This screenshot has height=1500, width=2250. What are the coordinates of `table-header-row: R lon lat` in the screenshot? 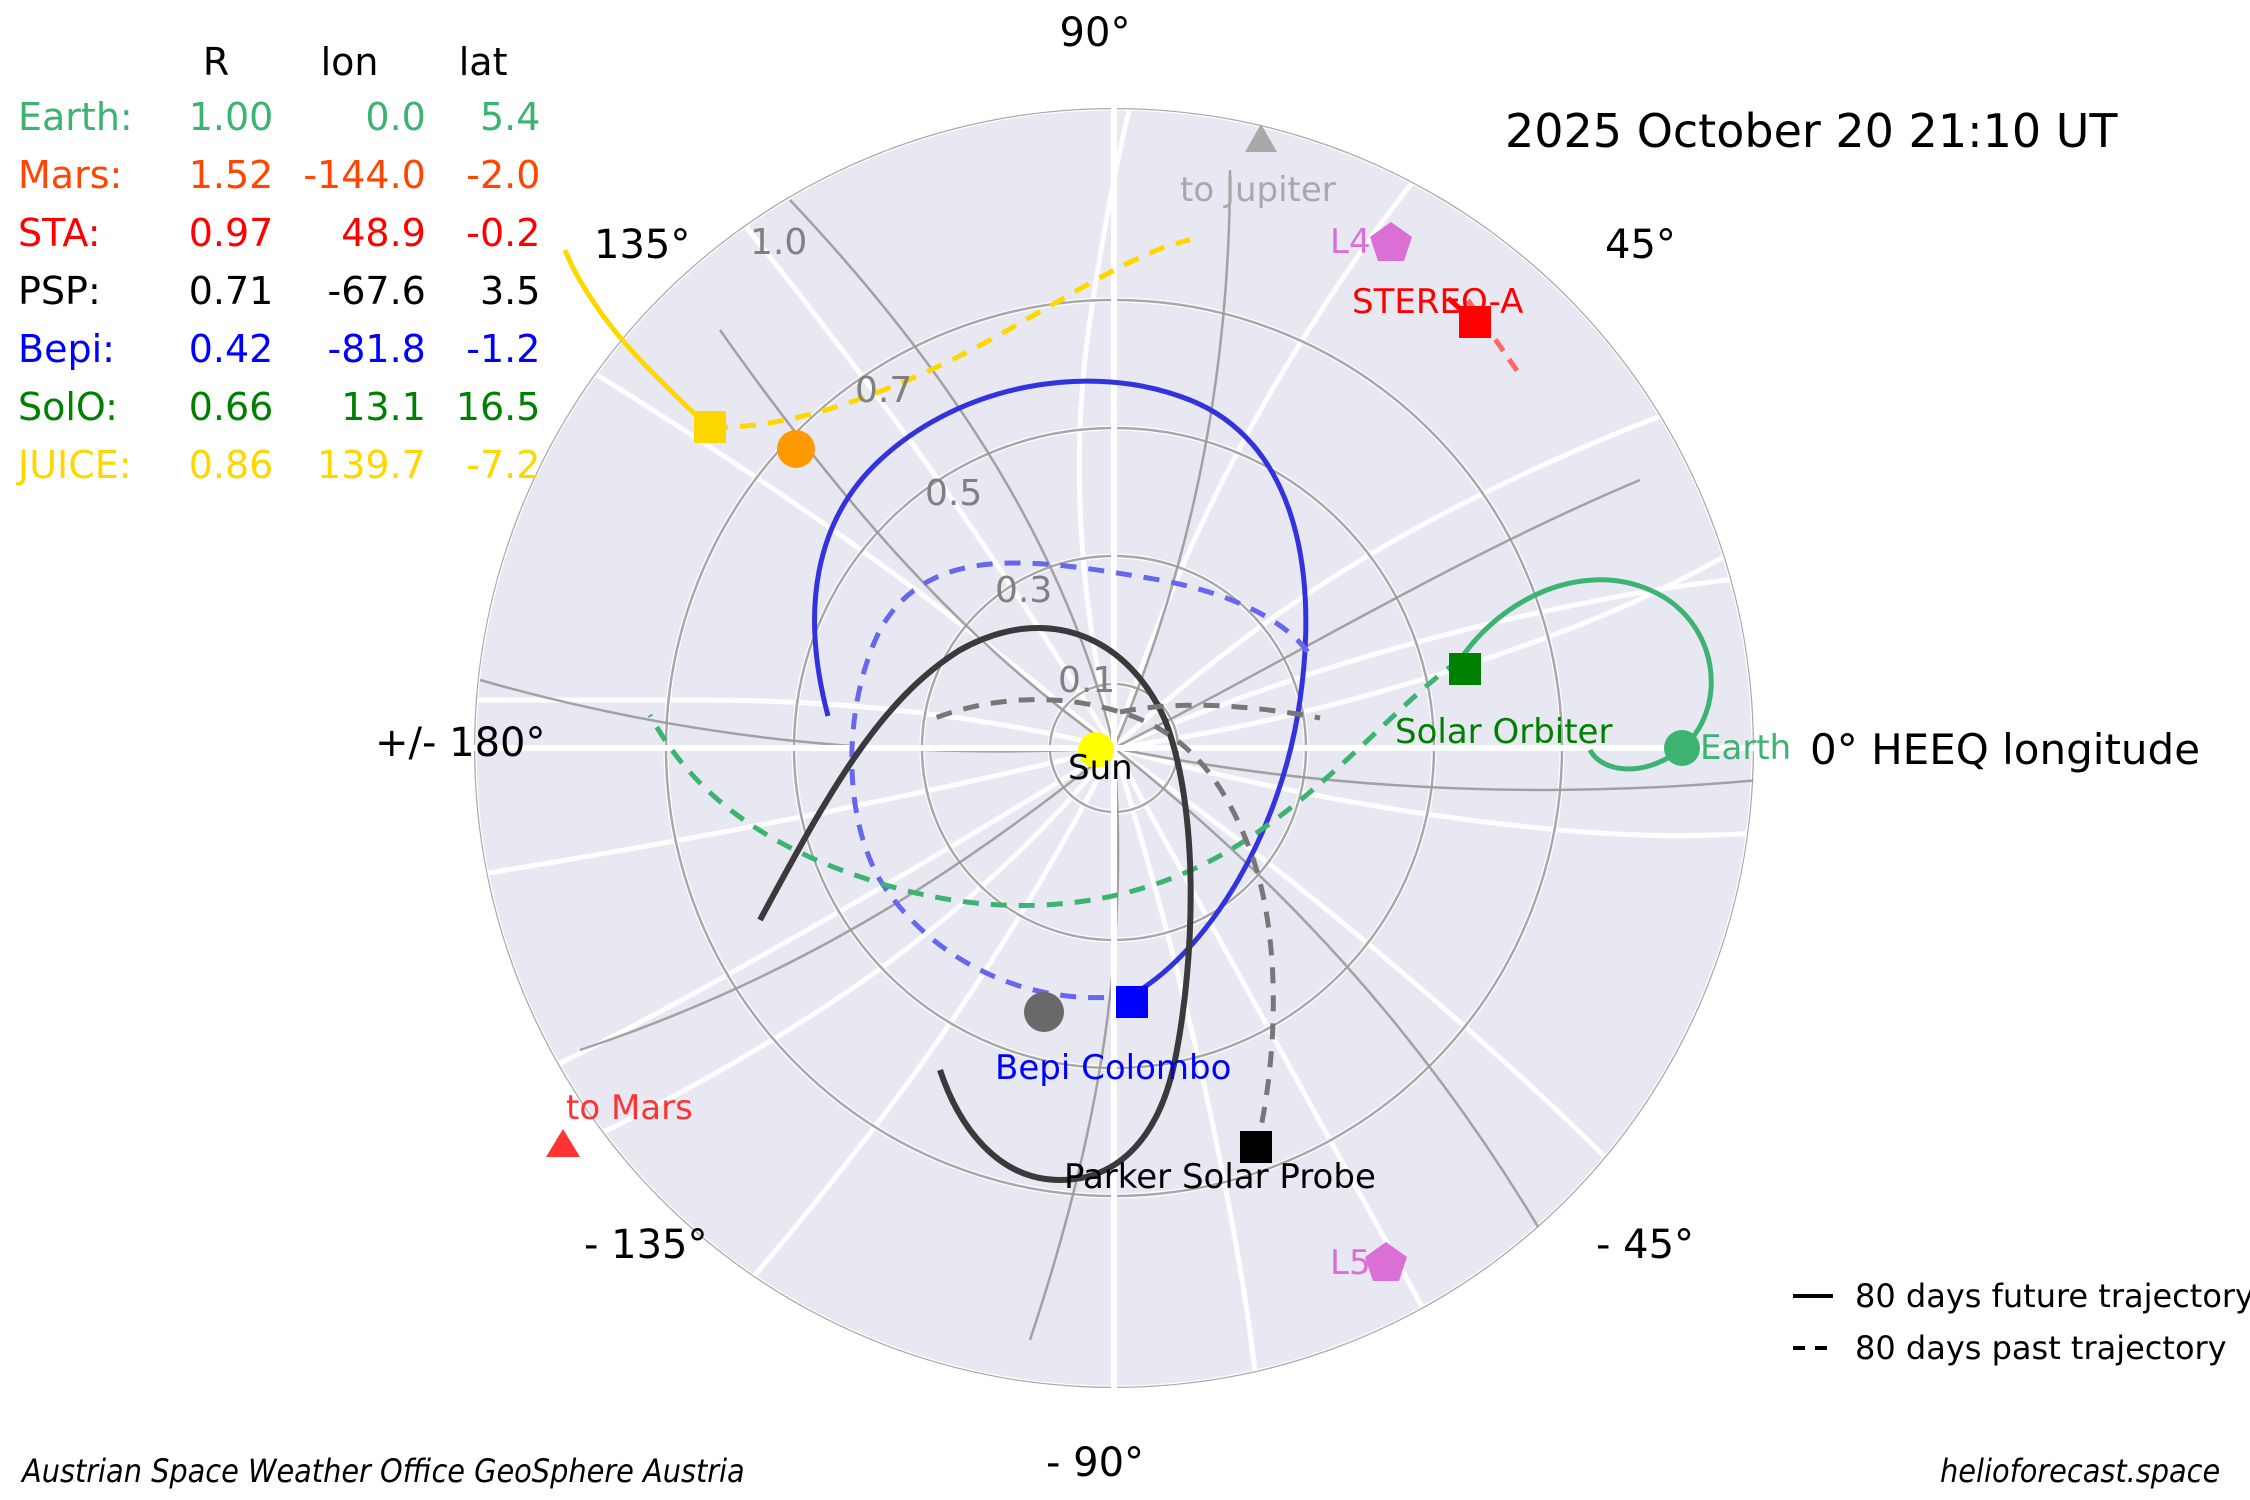 It's located at (279, 64).